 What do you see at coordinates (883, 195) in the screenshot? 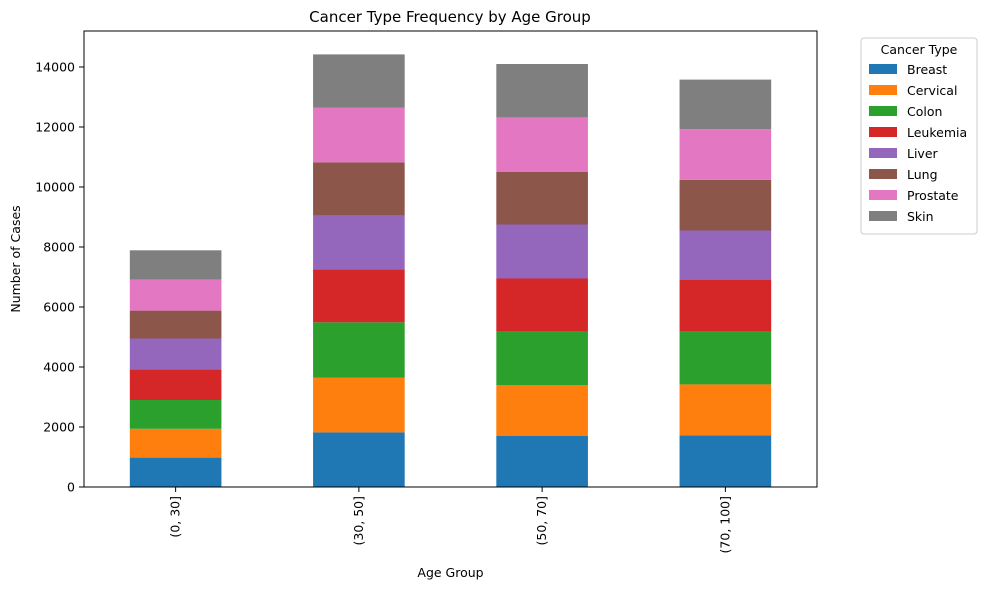
I see `legend-swatch-prostate` at bounding box center [883, 195].